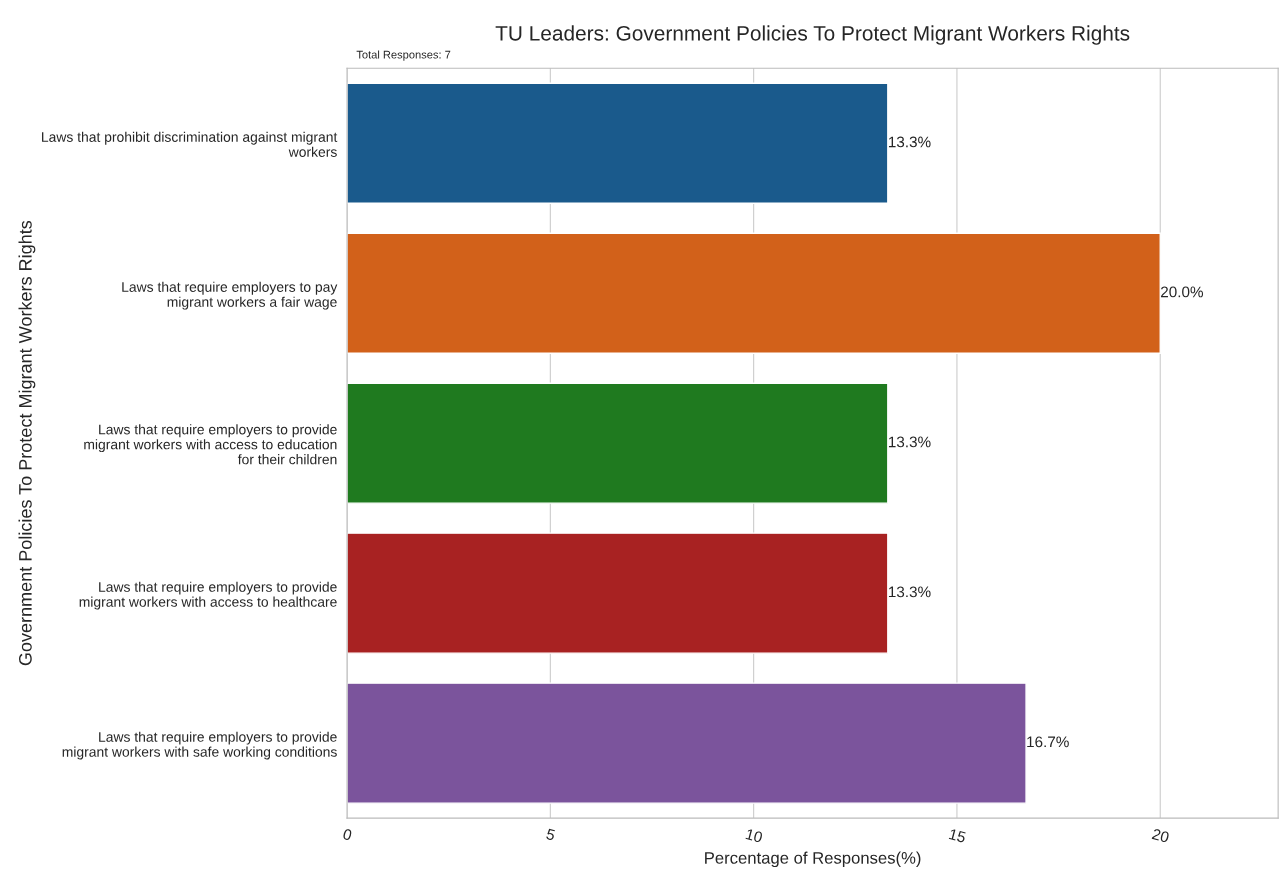  Describe the element at coordinates (27, 443) in the screenshot. I see `y-axis-title: Government Policies To Protect Migrant Workers Rights` at that location.